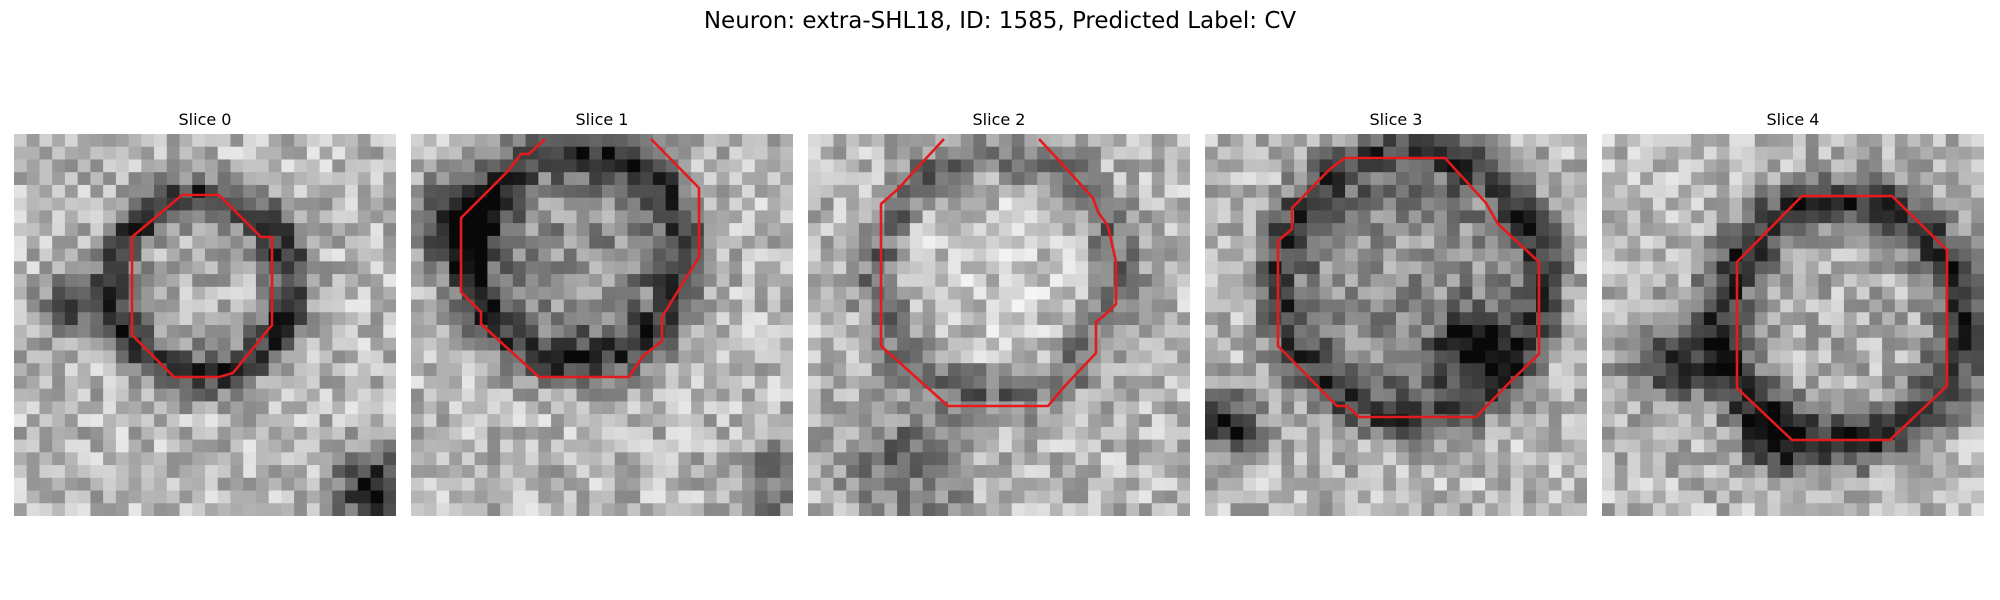  I want to click on slice-title: Slice 2, so click(999, 119).